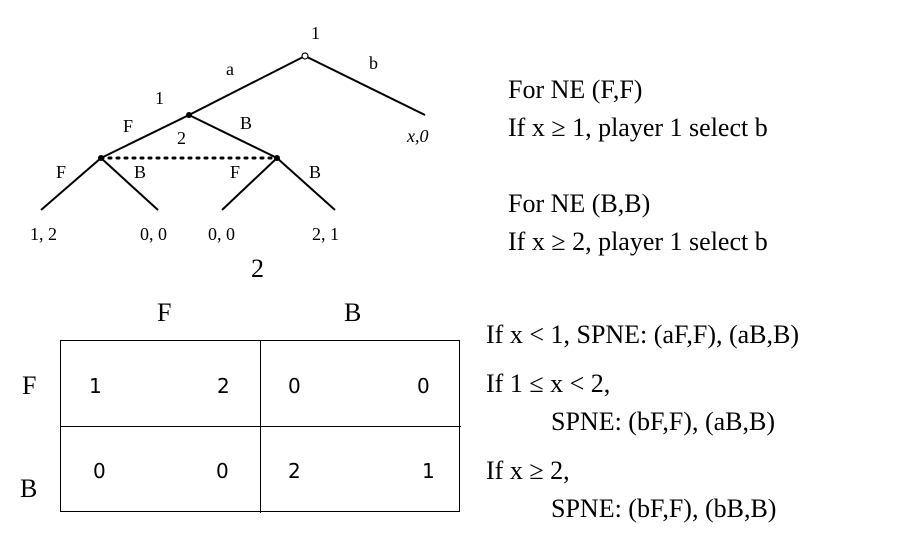 The image size is (908, 547). I want to click on leaf-edge-label-3: F, so click(235, 172).